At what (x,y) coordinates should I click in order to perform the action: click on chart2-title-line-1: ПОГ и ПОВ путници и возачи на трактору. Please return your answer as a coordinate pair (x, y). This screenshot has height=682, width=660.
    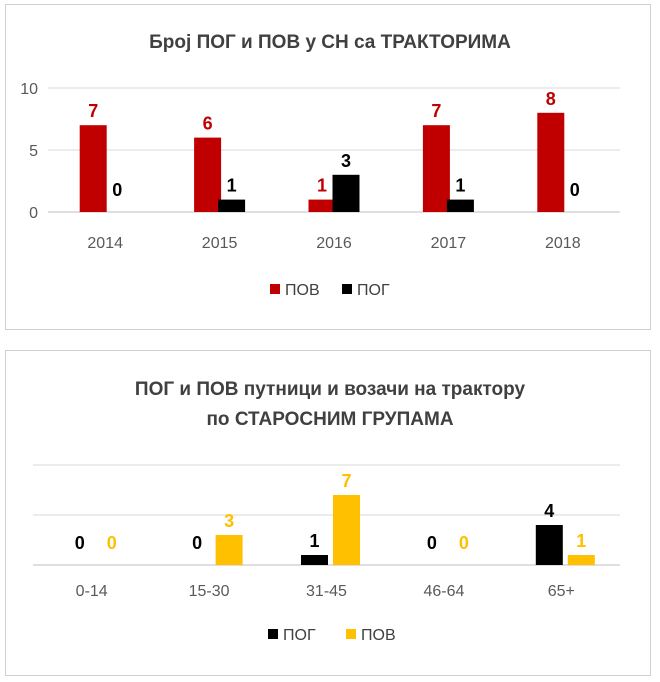
    Looking at the image, I should click on (330, 389).